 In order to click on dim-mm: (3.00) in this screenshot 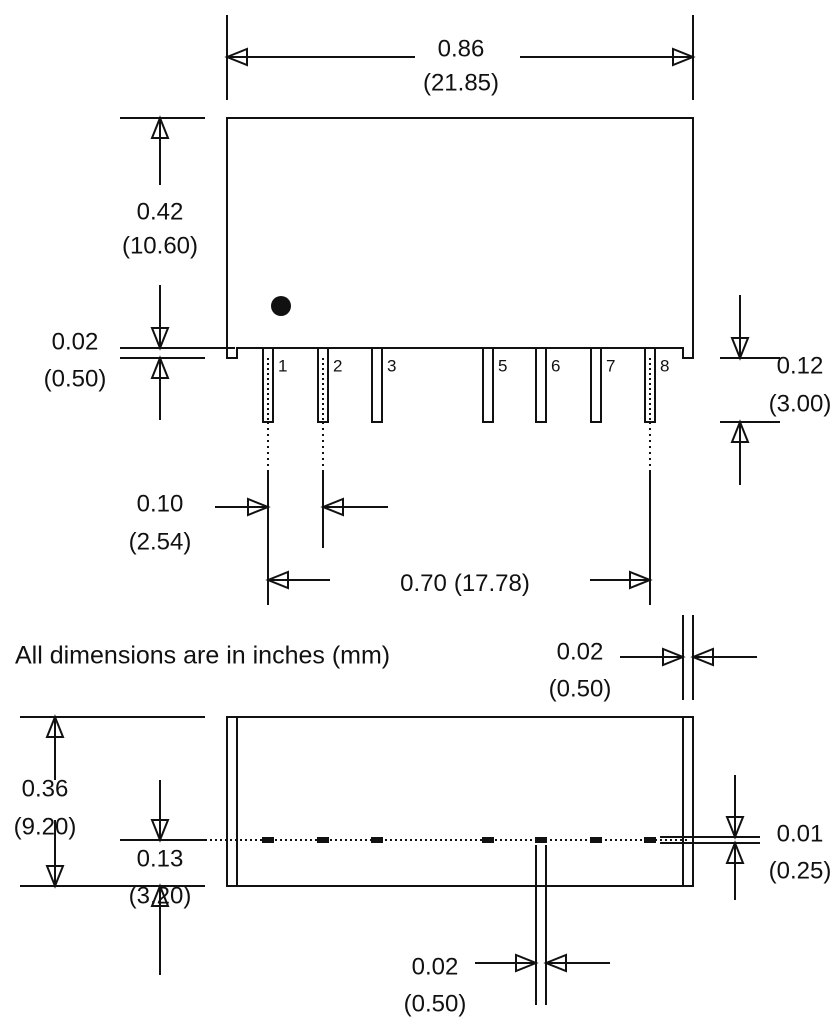, I will do `click(800, 403)`.